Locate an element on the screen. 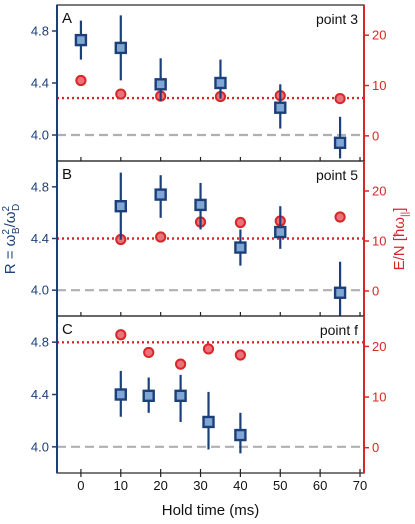  x-tick-label: 30 is located at coordinates (200, 485).